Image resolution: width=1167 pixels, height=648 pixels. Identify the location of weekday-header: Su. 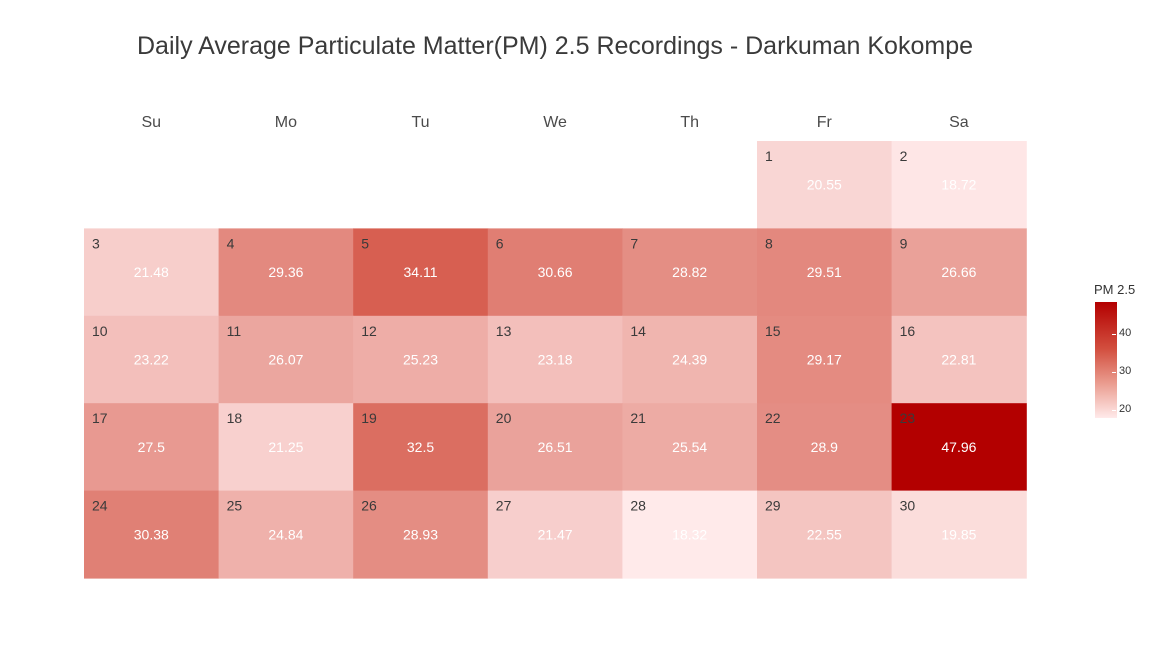
(152, 122).